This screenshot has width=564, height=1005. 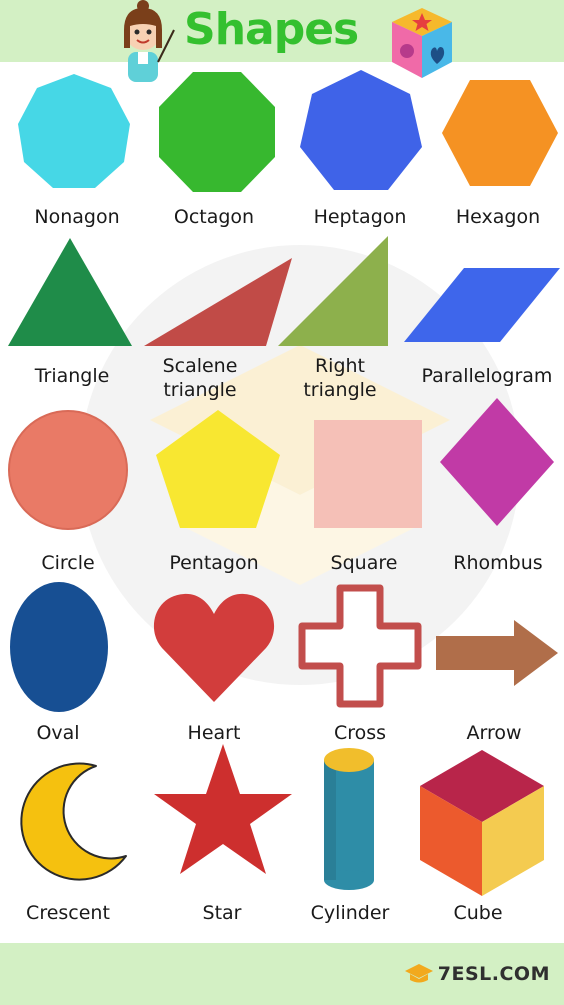 I want to click on cube-shape, so click(x=482, y=823).